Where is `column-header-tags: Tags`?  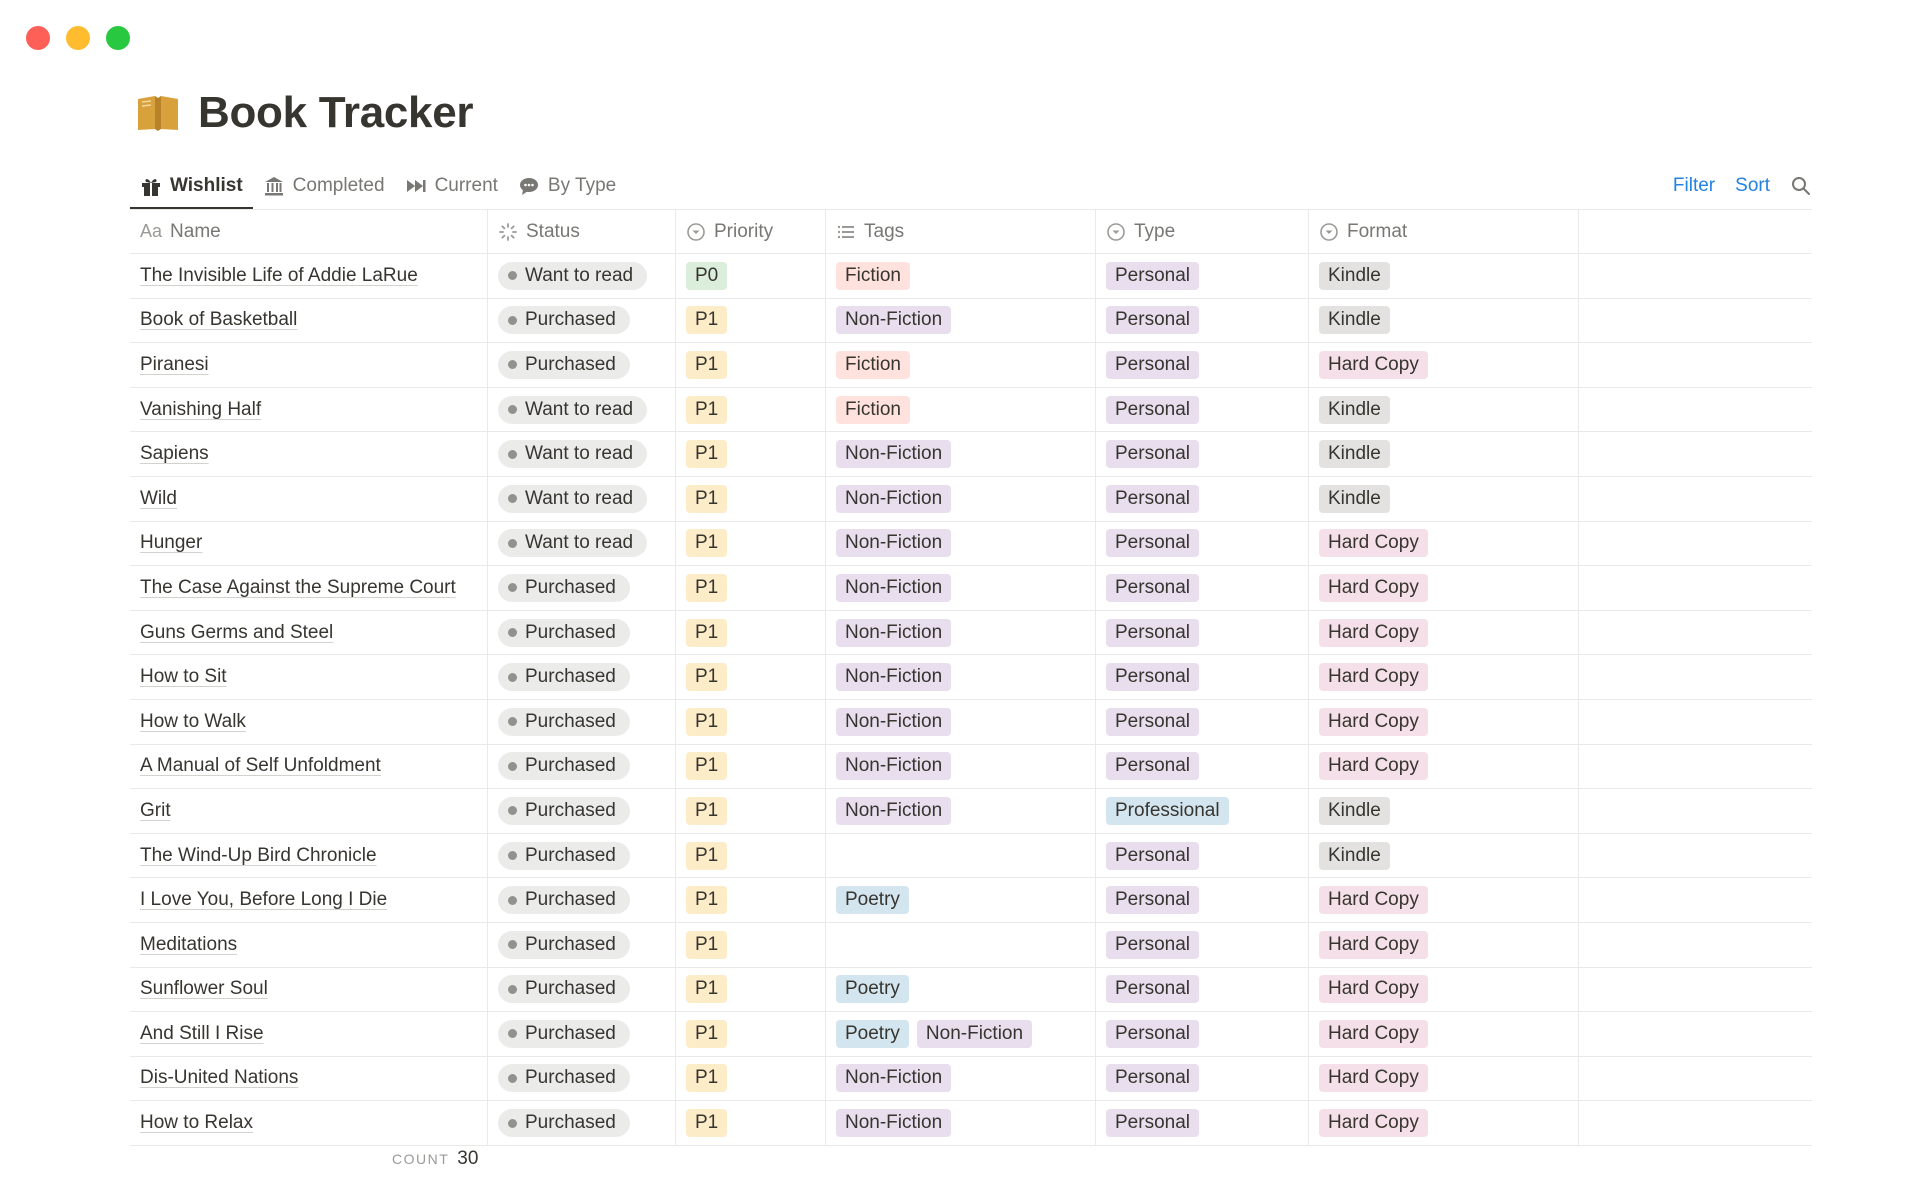 column-header-tags: Tags is located at coordinates (961, 231).